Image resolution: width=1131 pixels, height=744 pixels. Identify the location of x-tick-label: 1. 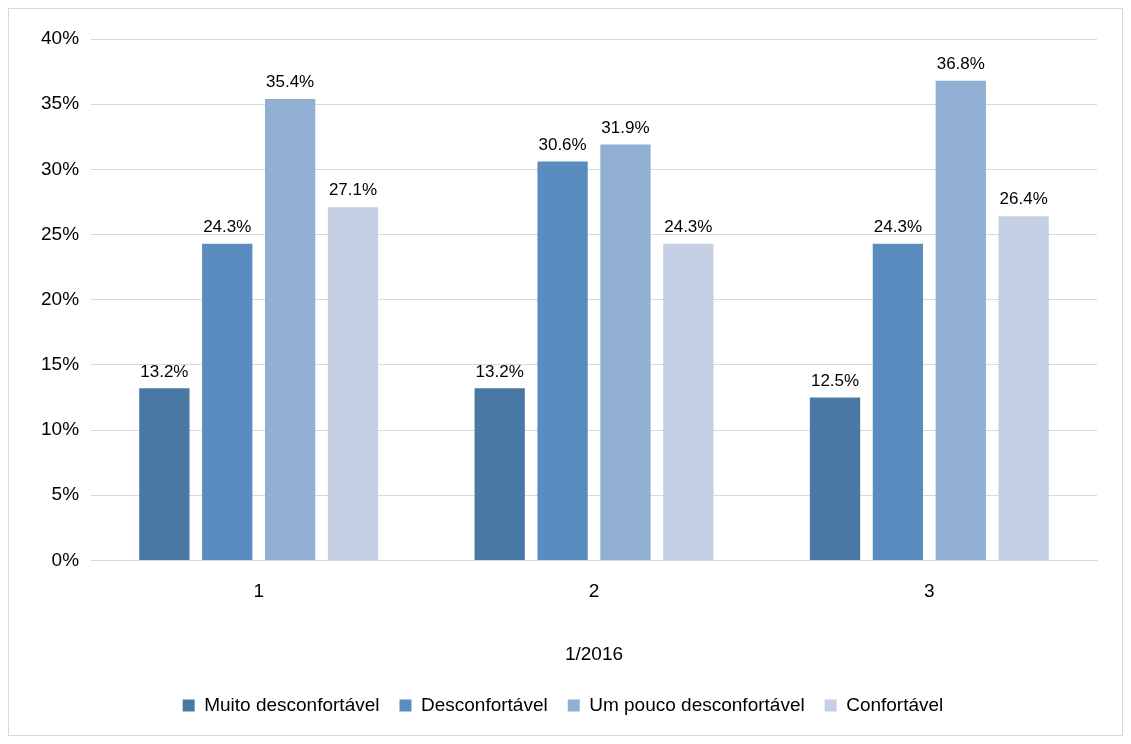
(258, 591).